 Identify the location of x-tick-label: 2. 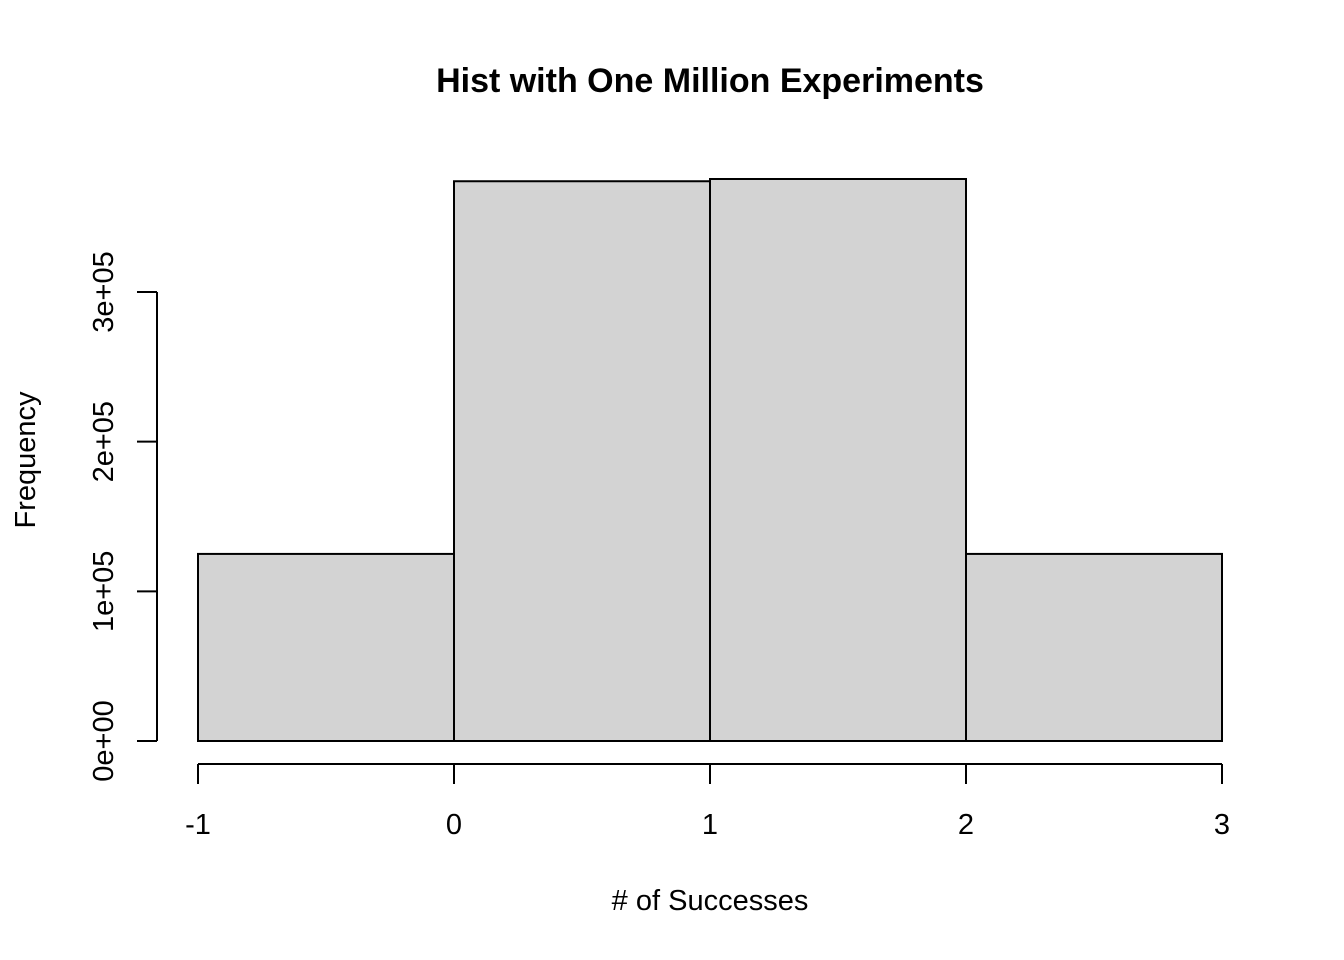
(966, 825).